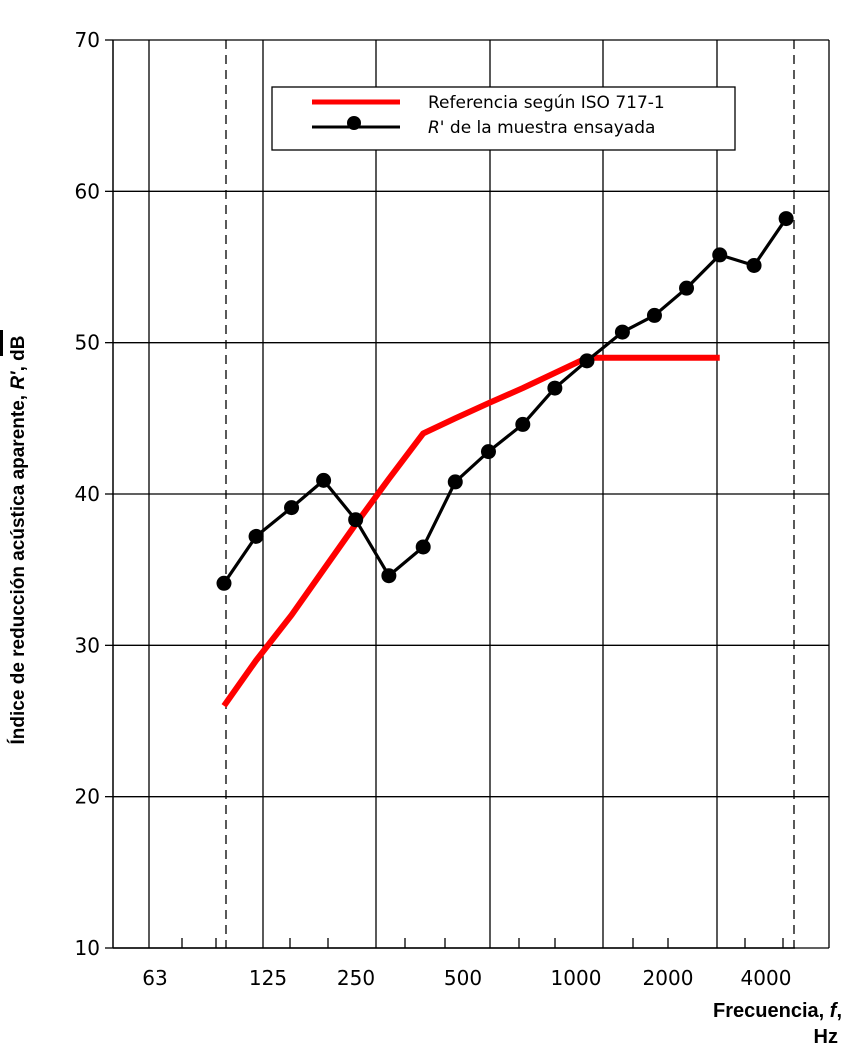  I want to click on legend-meas-marker, so click(354, 123).